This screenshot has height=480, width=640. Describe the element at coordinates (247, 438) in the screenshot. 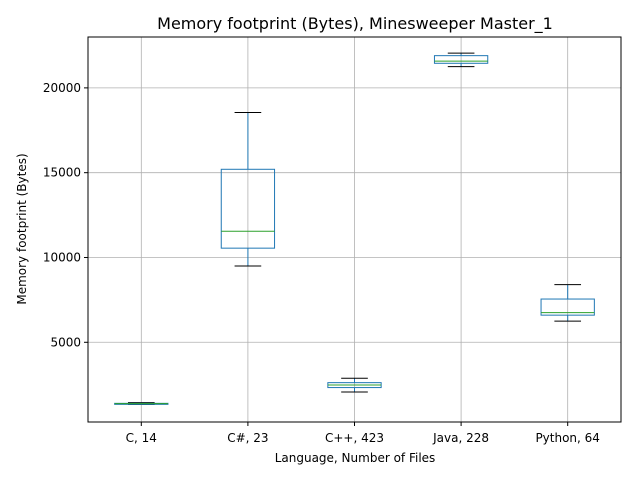

I see `x-tick-label: C#, 23` at that location.